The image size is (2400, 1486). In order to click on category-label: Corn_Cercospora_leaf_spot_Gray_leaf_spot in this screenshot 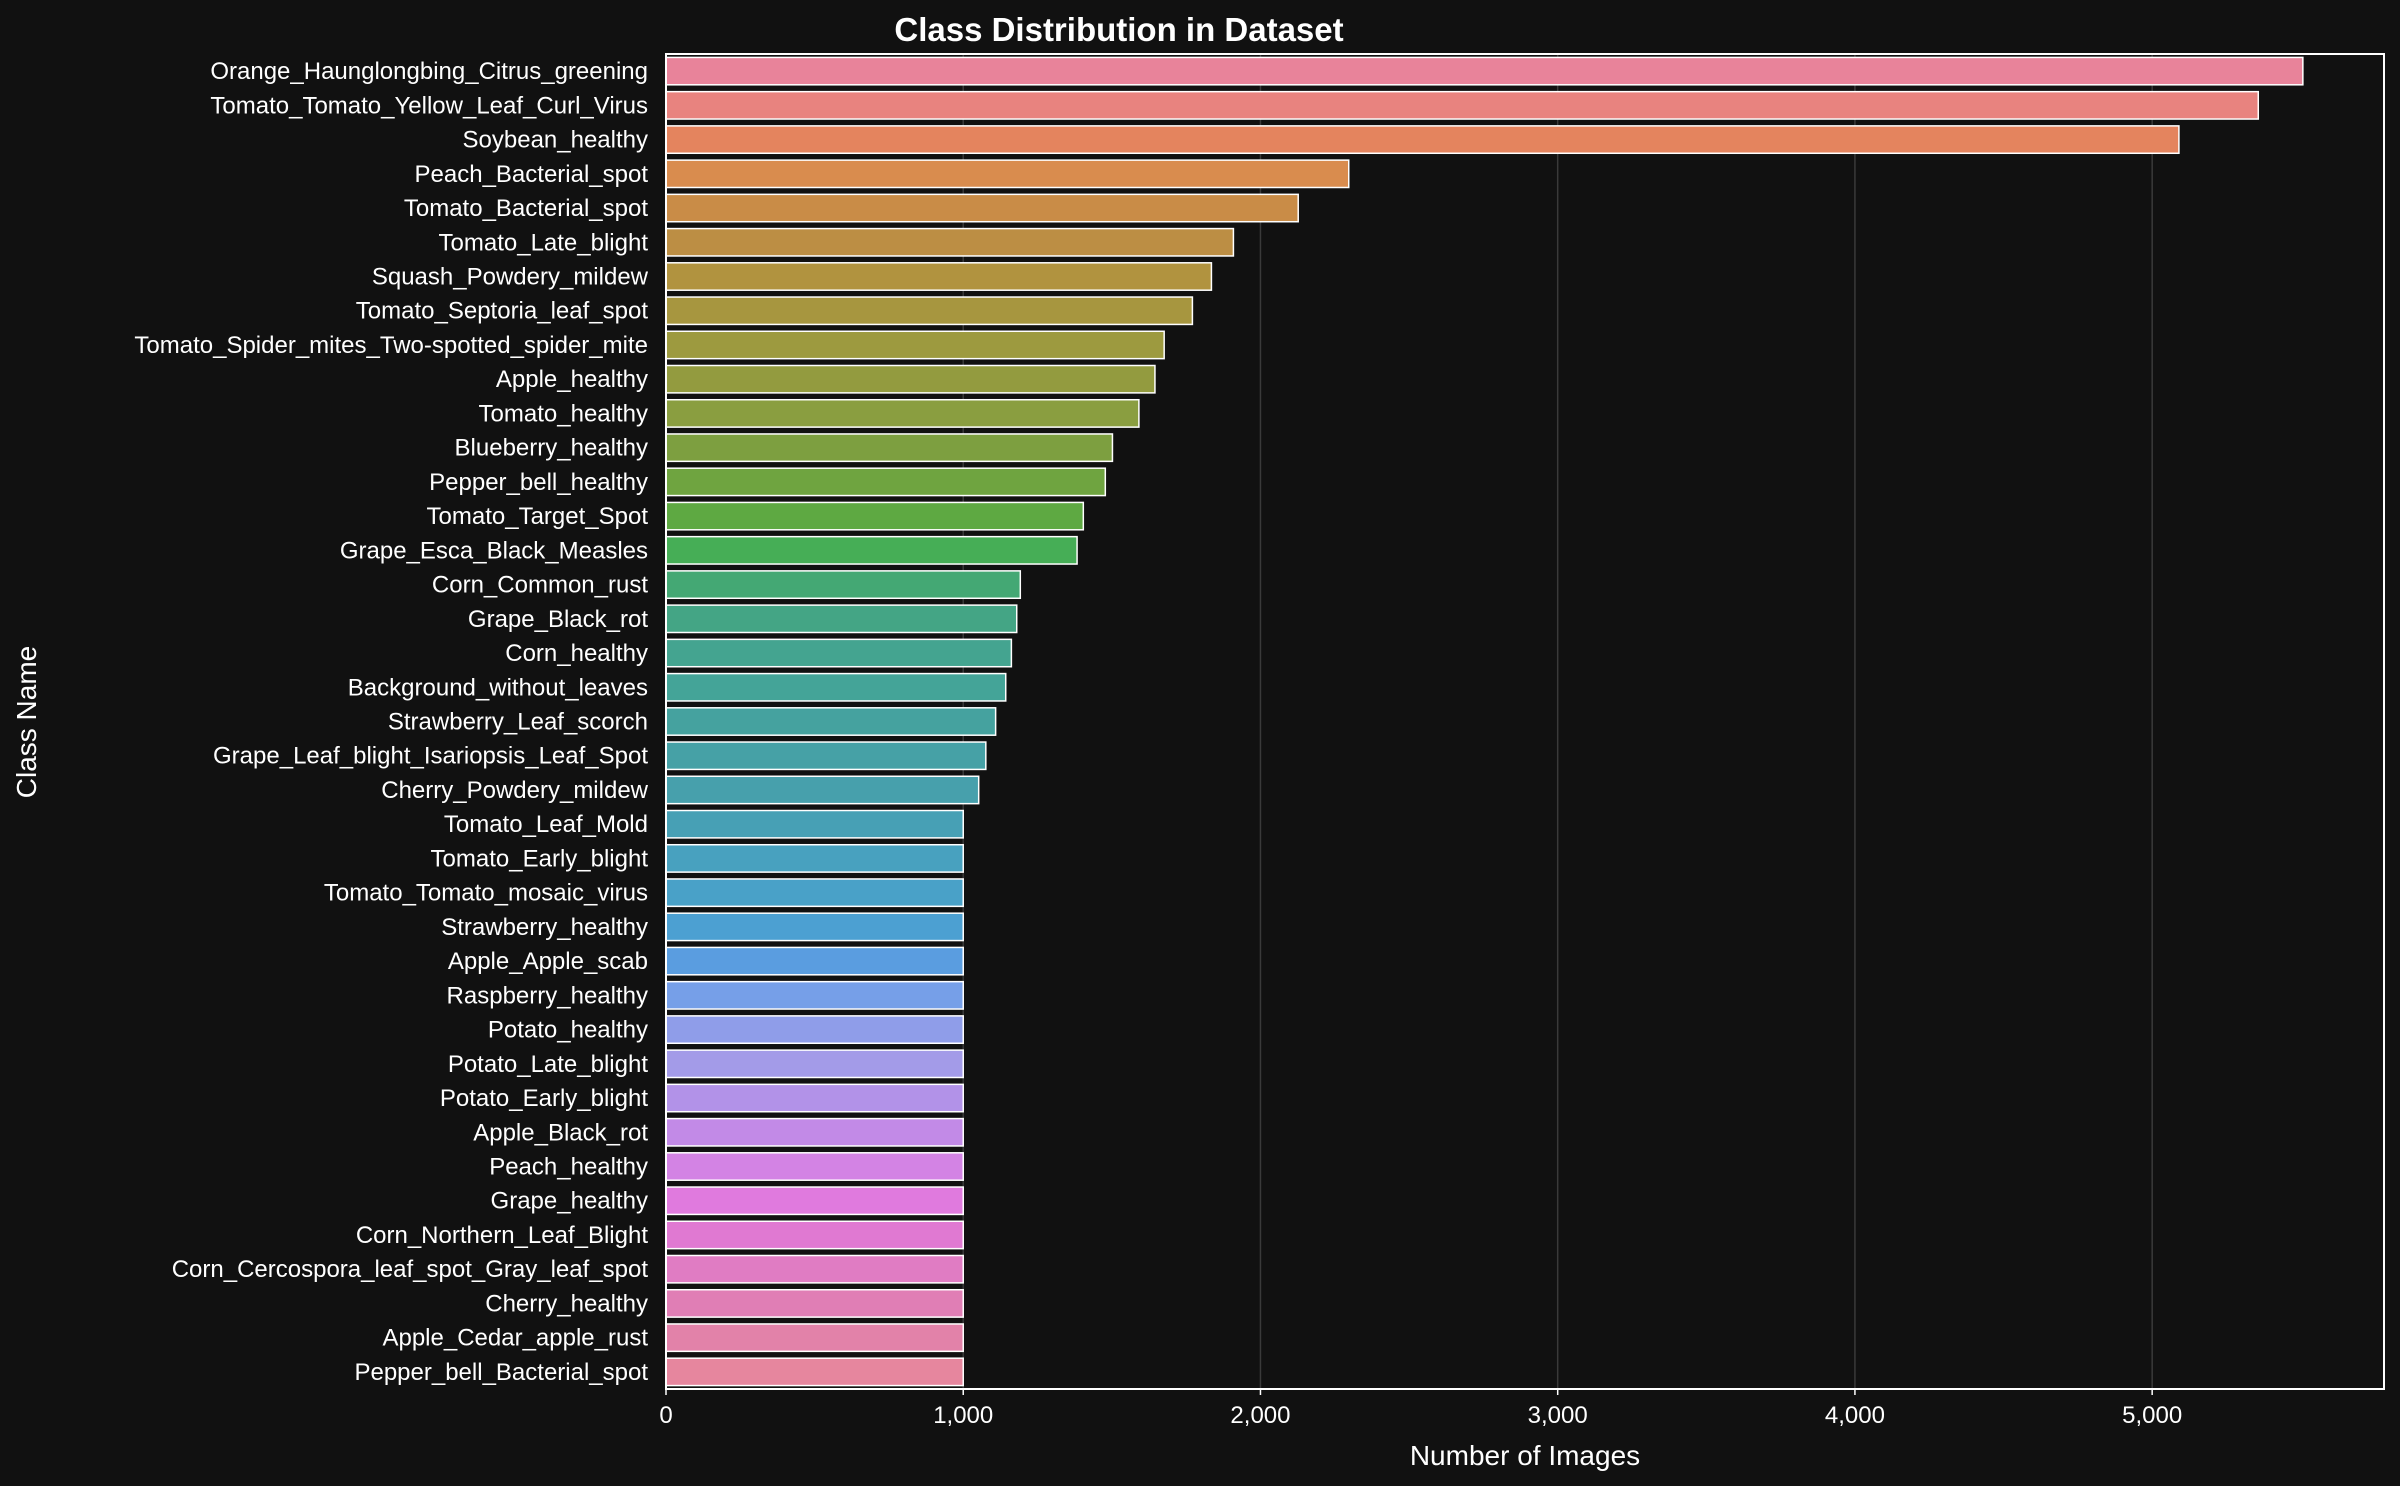, I will do `click(410, 1269)`.